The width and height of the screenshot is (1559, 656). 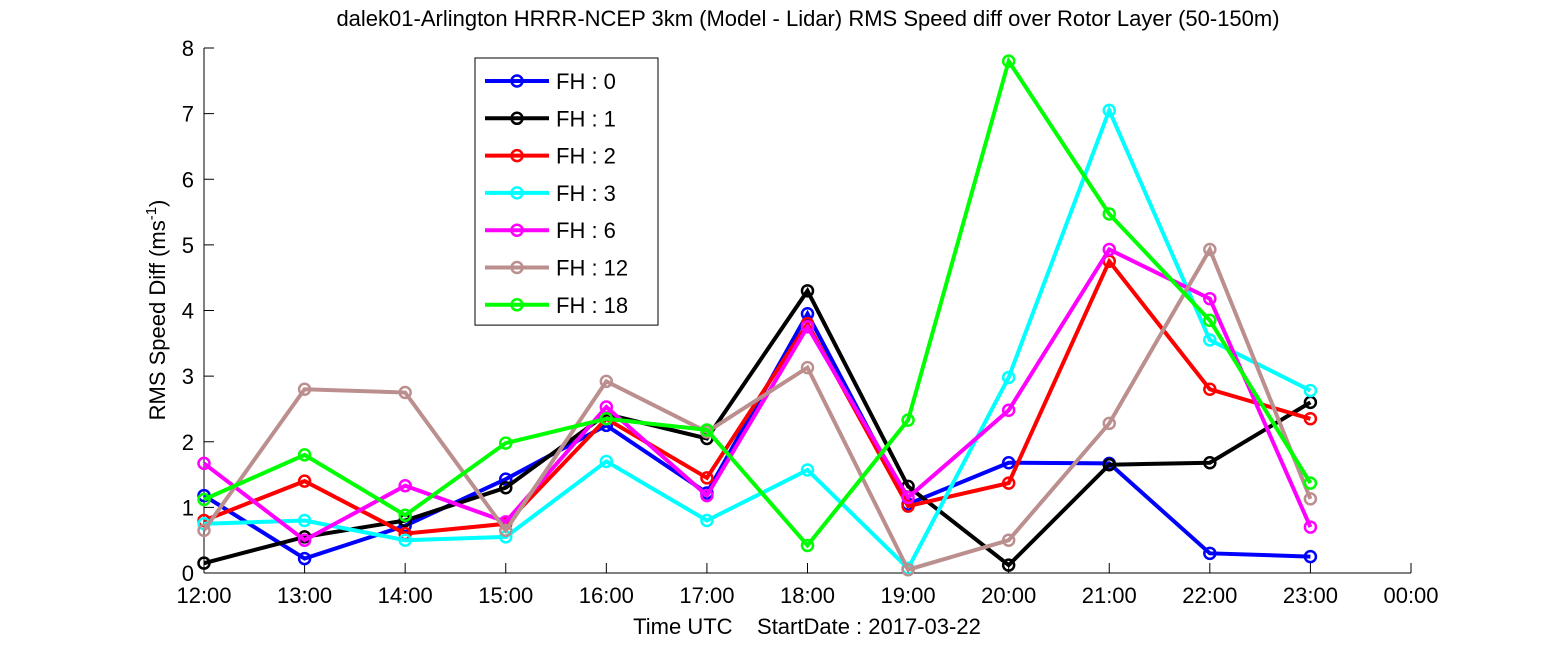 I want to click on y-axis-label-close: ), so click(x=157, y=203).